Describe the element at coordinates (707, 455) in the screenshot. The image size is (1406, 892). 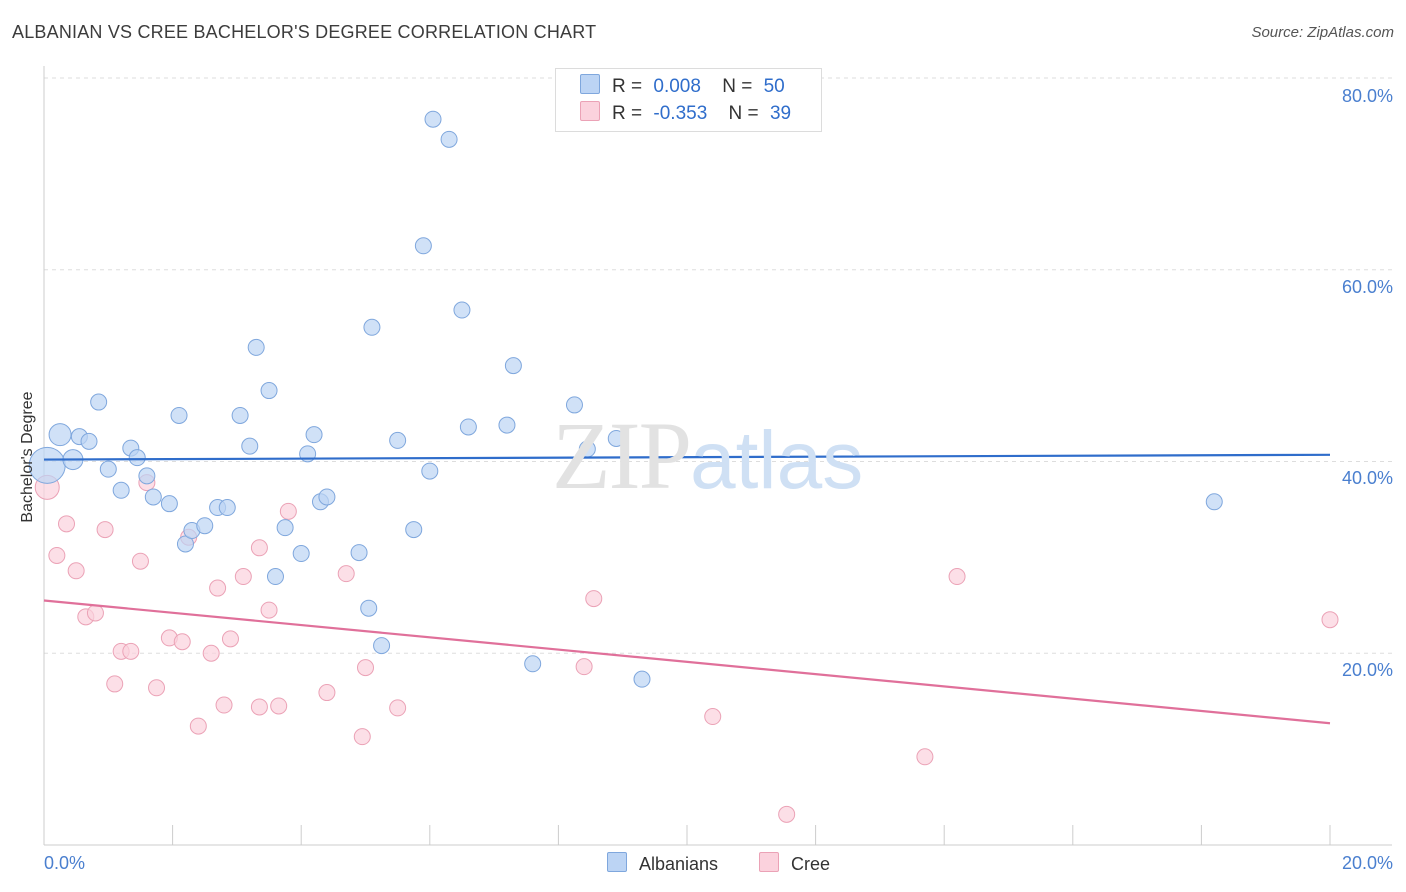
I see `watermark: ZIPatlas` at that location.